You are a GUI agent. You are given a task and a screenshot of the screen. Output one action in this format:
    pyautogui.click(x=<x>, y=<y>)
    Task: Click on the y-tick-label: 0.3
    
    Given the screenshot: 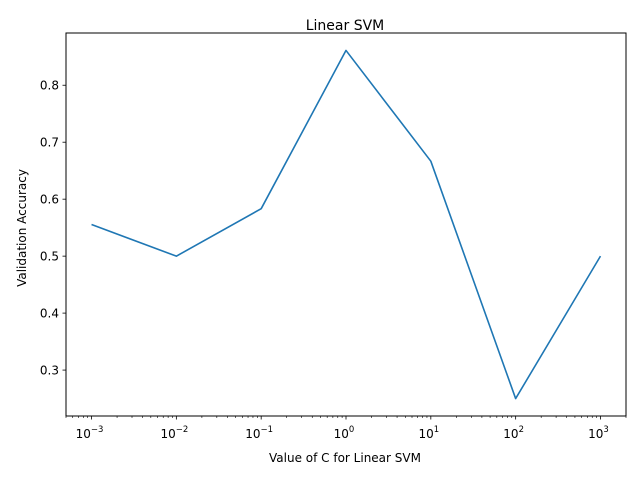 What is the action you would take?
    pyautogui.click(x=49, y=370)
    